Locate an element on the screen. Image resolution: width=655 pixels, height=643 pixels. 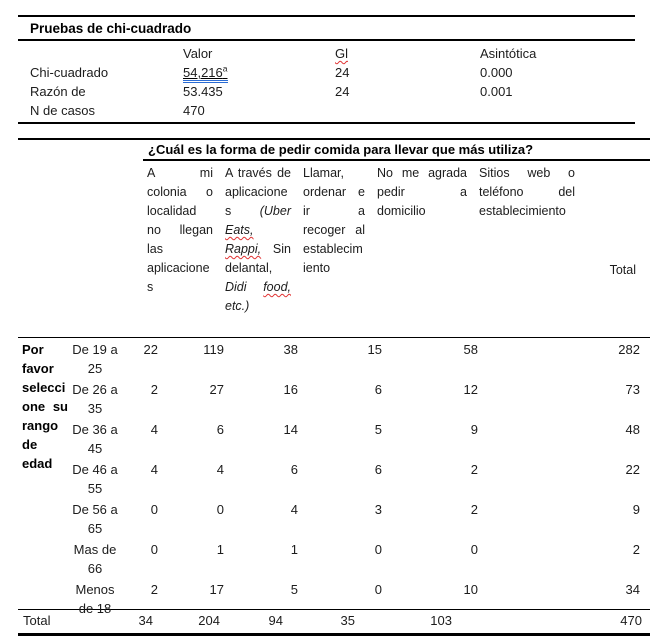
chi-header-row: Valor Gl Asintótica is located at coordinates (326, 53).